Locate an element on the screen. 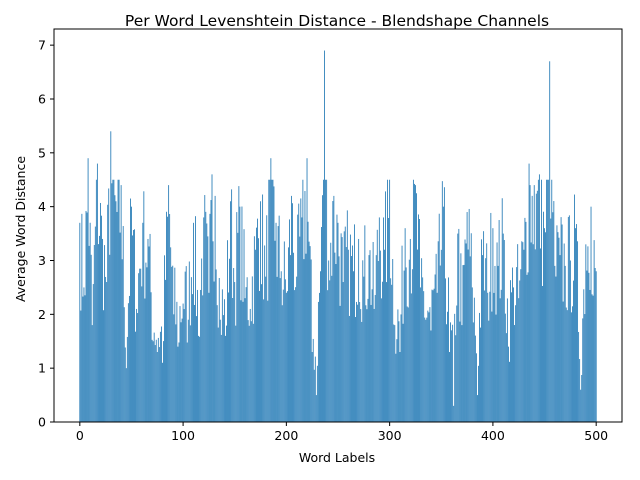 Image resolution: width=640 pixels, height=480 pixels. y-tick-label: 6 is located at coordinates (42, 98).